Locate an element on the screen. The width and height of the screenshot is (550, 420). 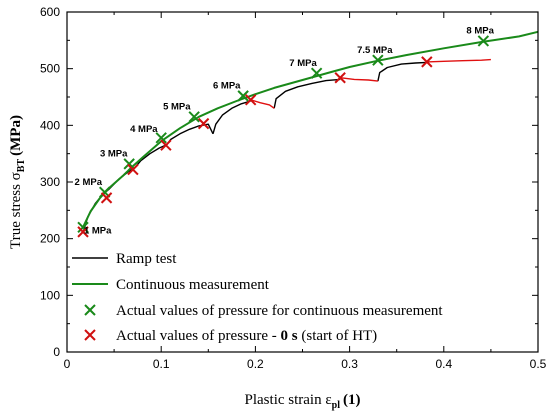
y-tick-label: 300 is located at coordinates (50, 182).